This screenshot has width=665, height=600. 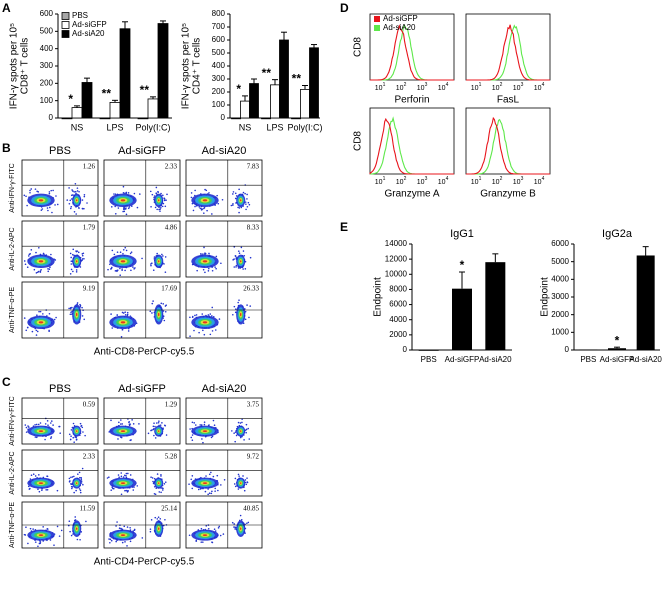 What do you see at coordinates (401, 87) in the screenshot?
I see `x-tick-label: 10²` at bounding box center [401, 87].